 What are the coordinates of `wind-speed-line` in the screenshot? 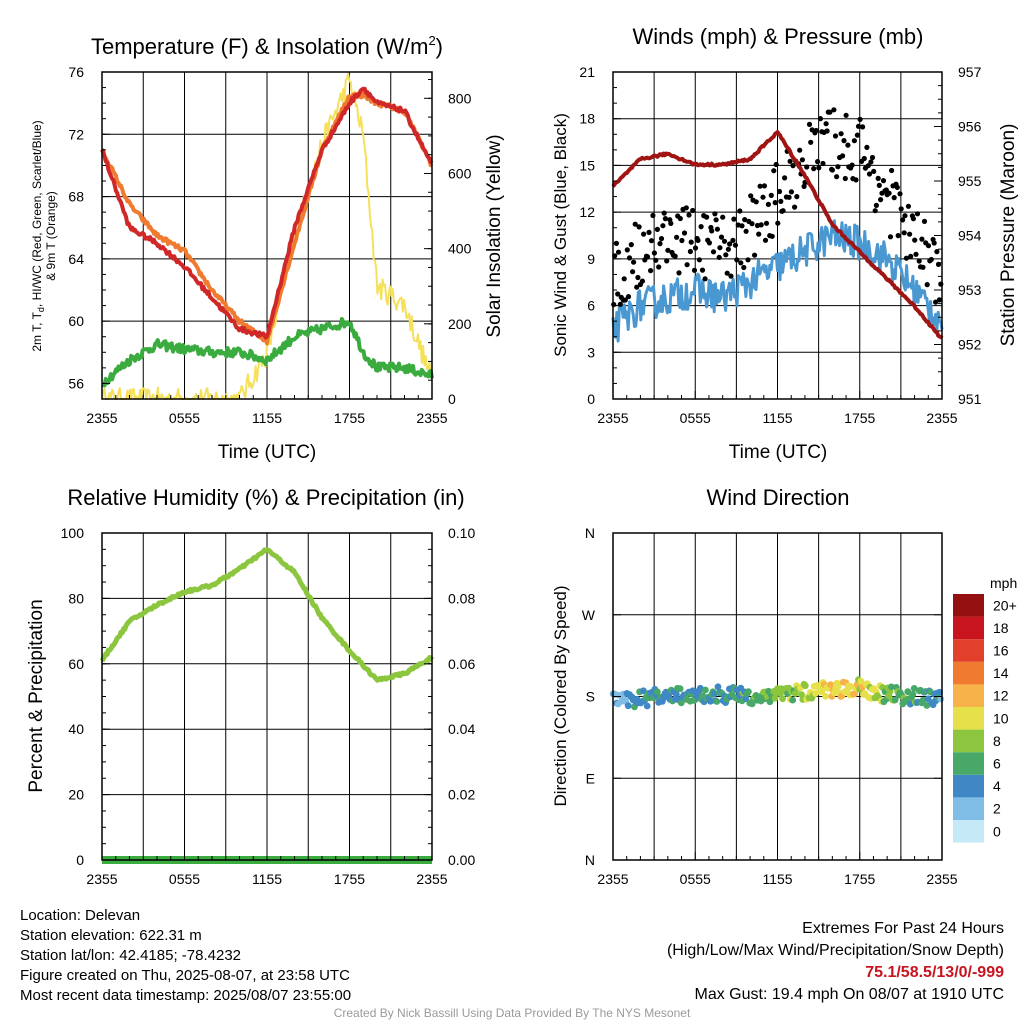 It's located at (777, 281).